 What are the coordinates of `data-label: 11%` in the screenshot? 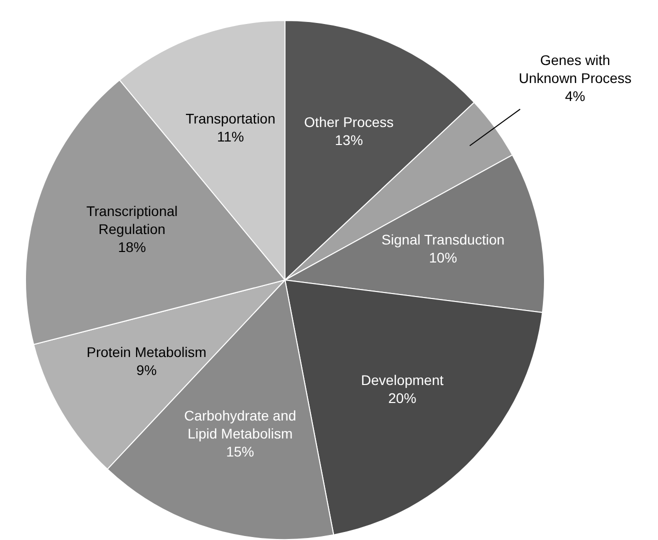 It's located at (230, 136).